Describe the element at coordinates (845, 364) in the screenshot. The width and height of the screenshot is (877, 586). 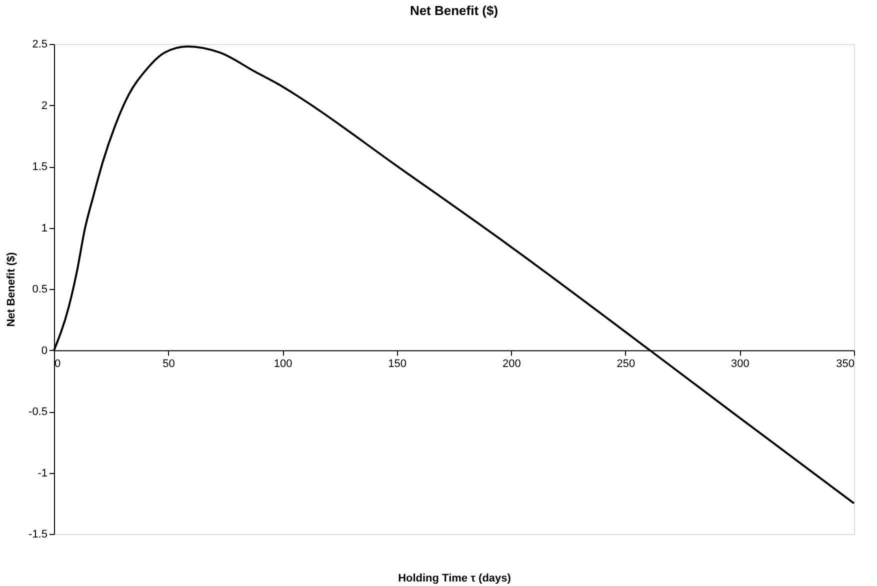
I see `x-tick-label: 350` at that location.